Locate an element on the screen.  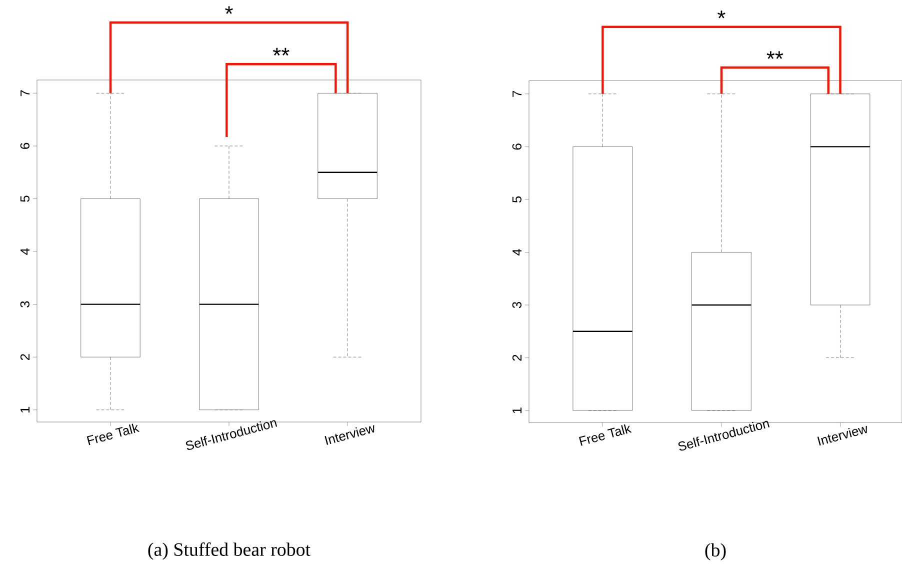
text: (b) is located at coordinates (715, 551).